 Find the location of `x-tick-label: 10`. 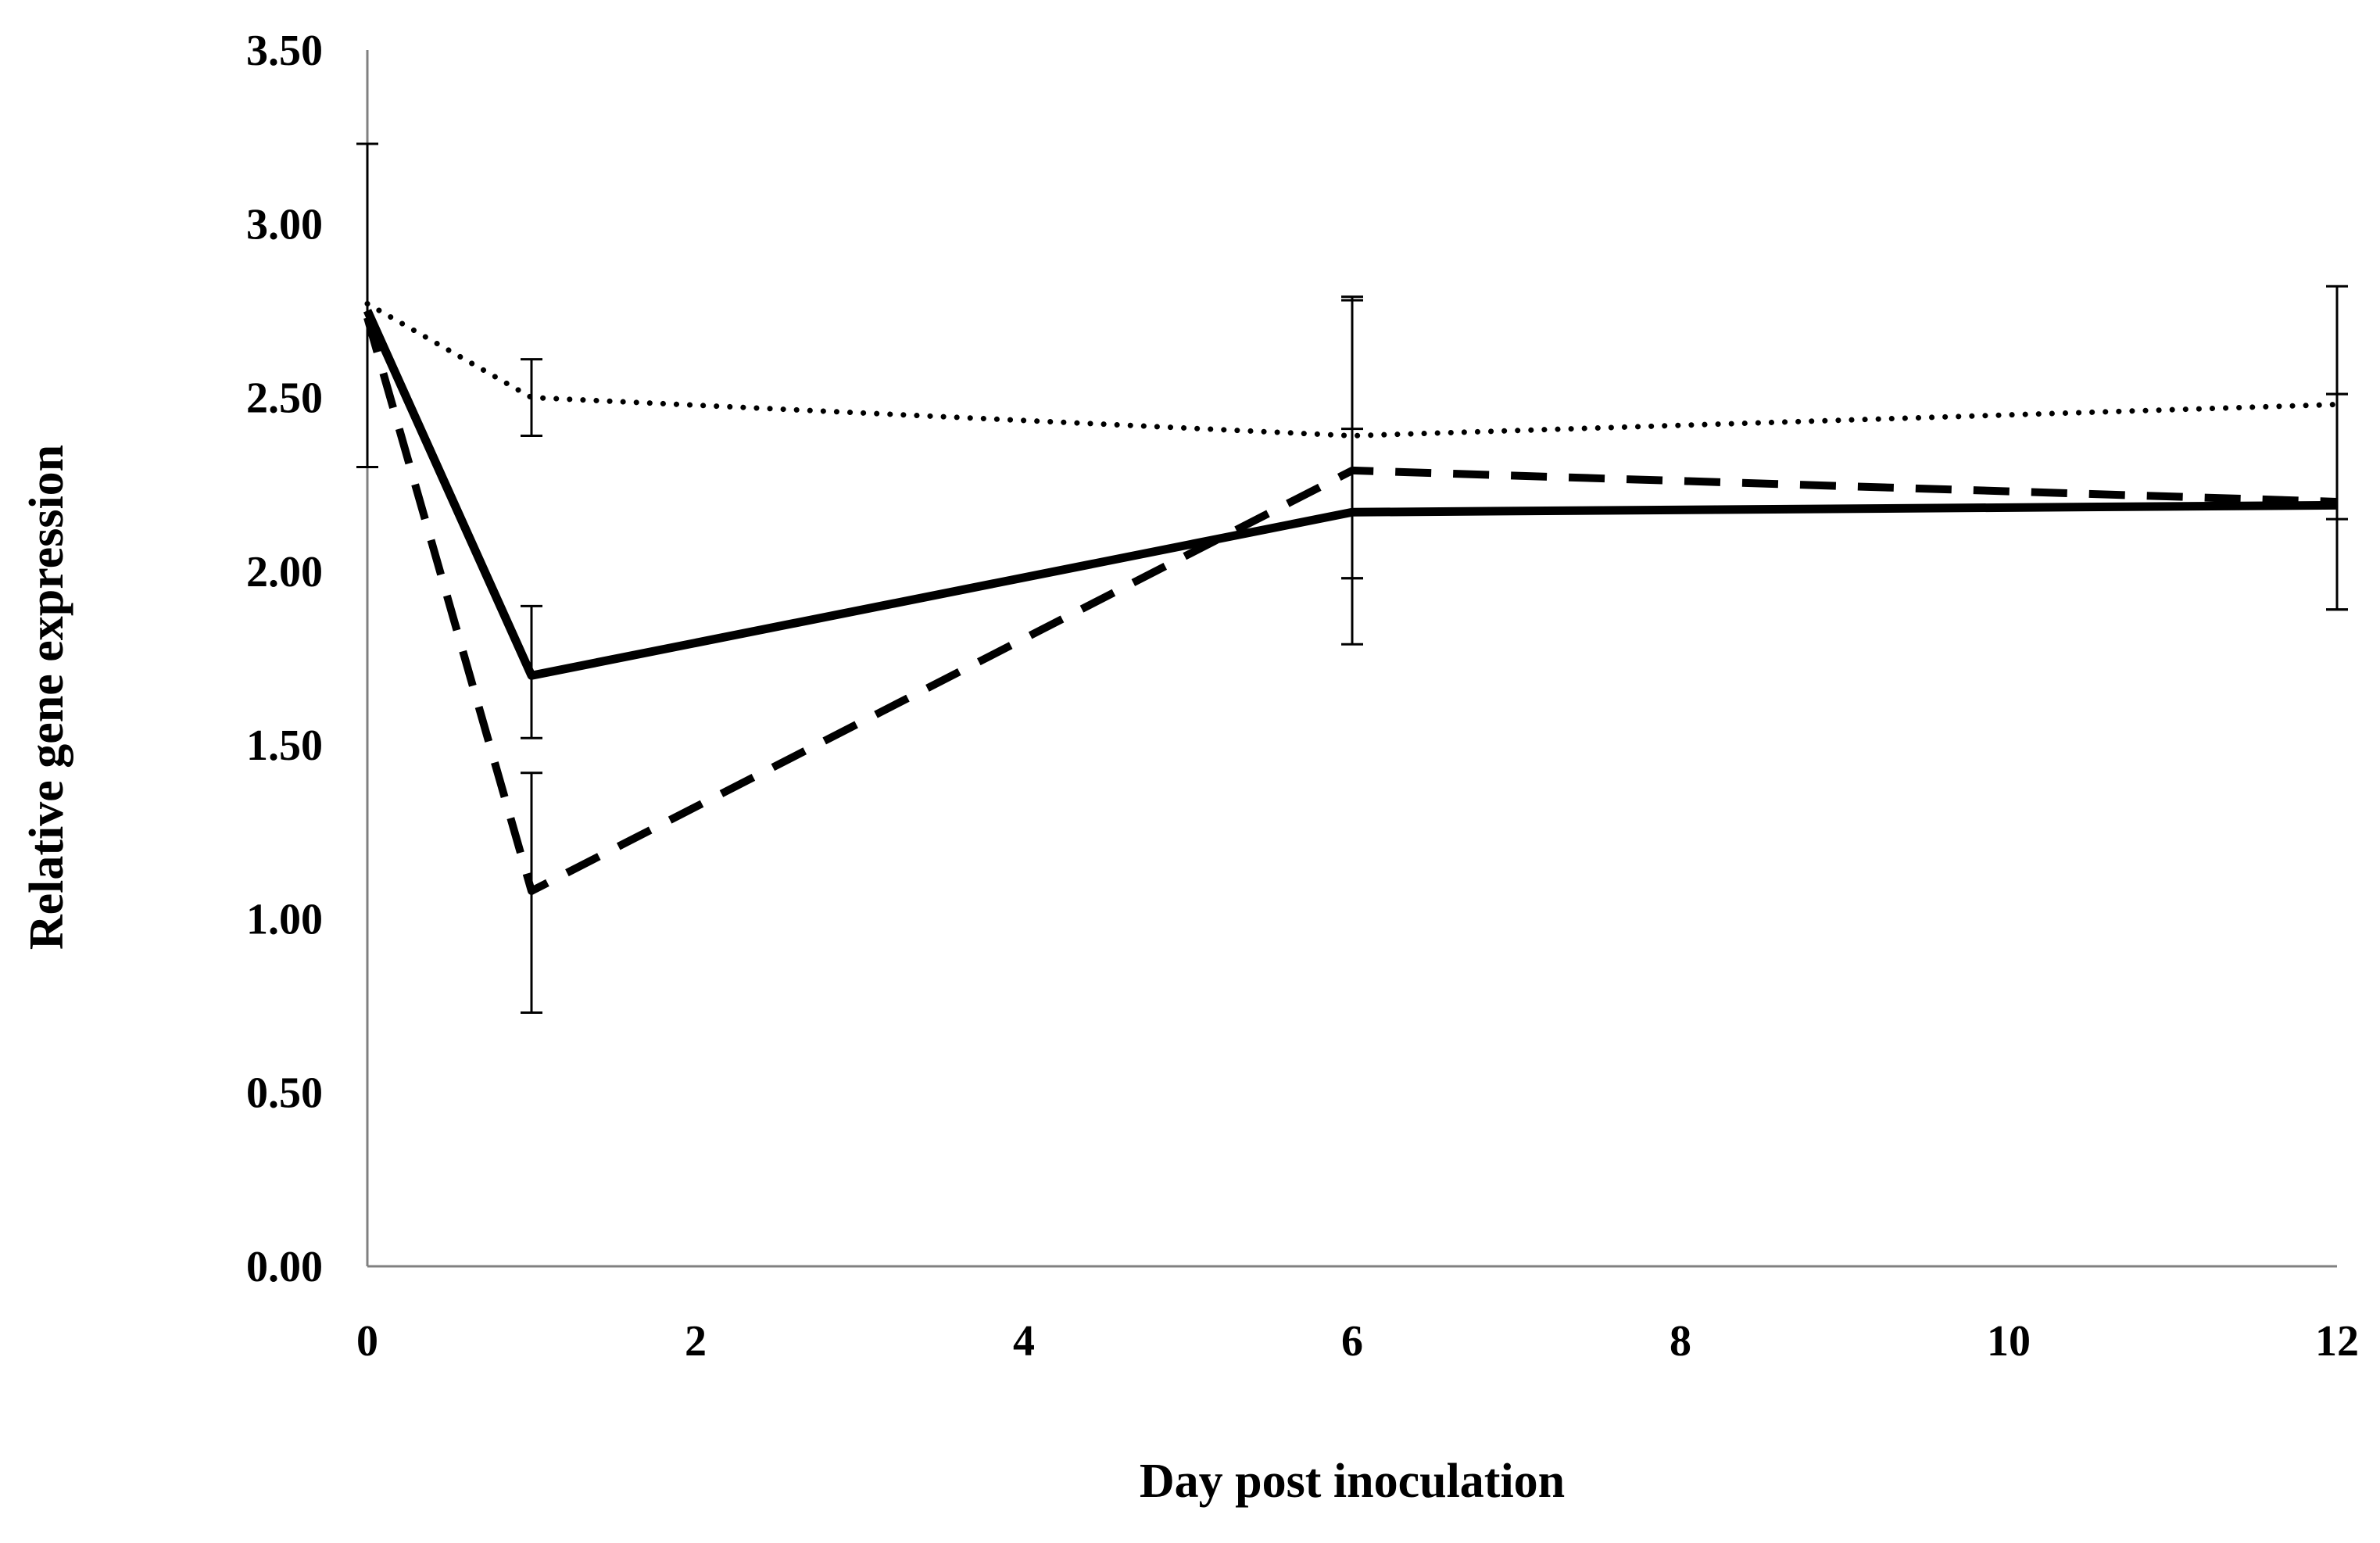

x-tick-label: 10 is located at coordinates (2009, 1341).